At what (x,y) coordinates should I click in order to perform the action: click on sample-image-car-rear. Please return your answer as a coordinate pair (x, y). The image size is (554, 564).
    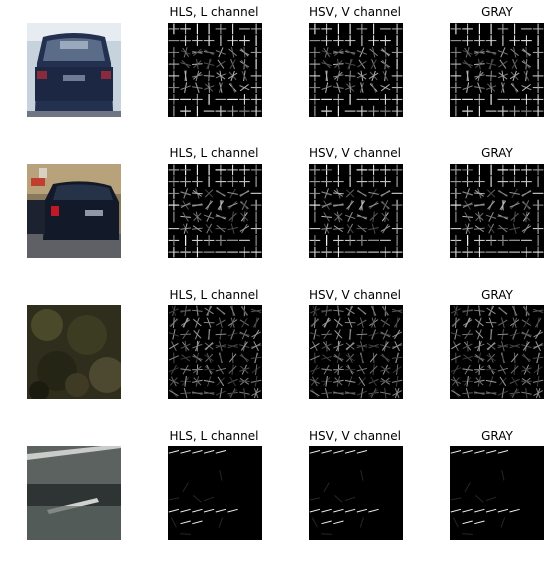
    Looking at the image, I should click on (74, 70).